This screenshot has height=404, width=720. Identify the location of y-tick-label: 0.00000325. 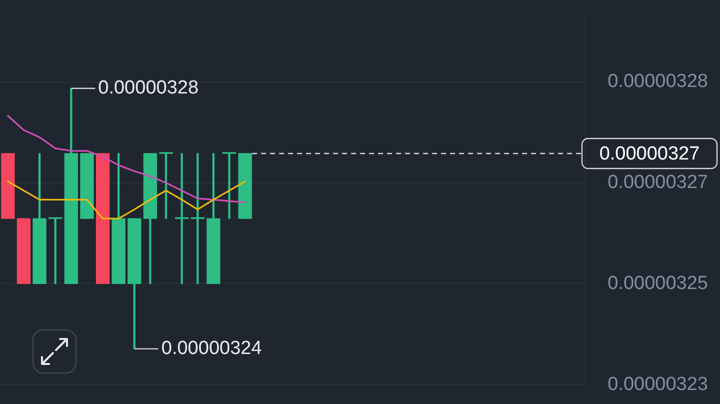
(658, 283).